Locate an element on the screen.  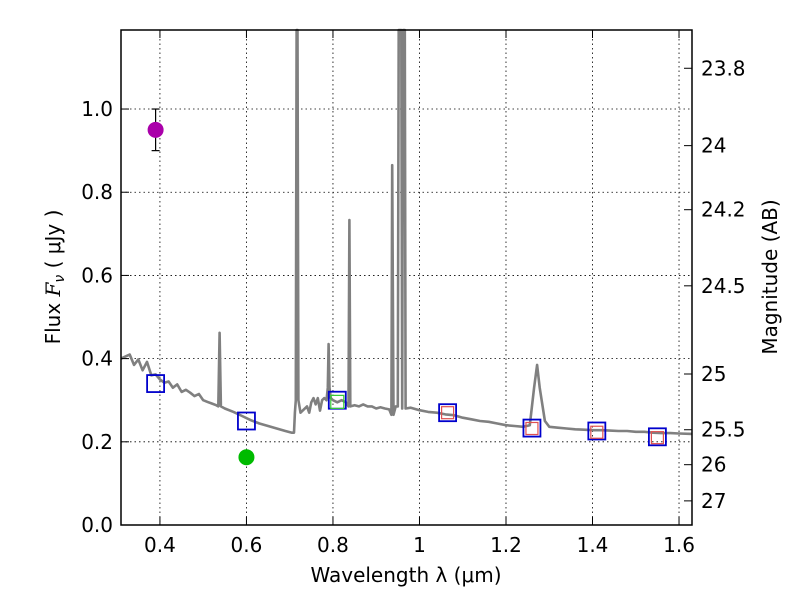
right-tick-label: 24 is located at coordinates (713, 146).